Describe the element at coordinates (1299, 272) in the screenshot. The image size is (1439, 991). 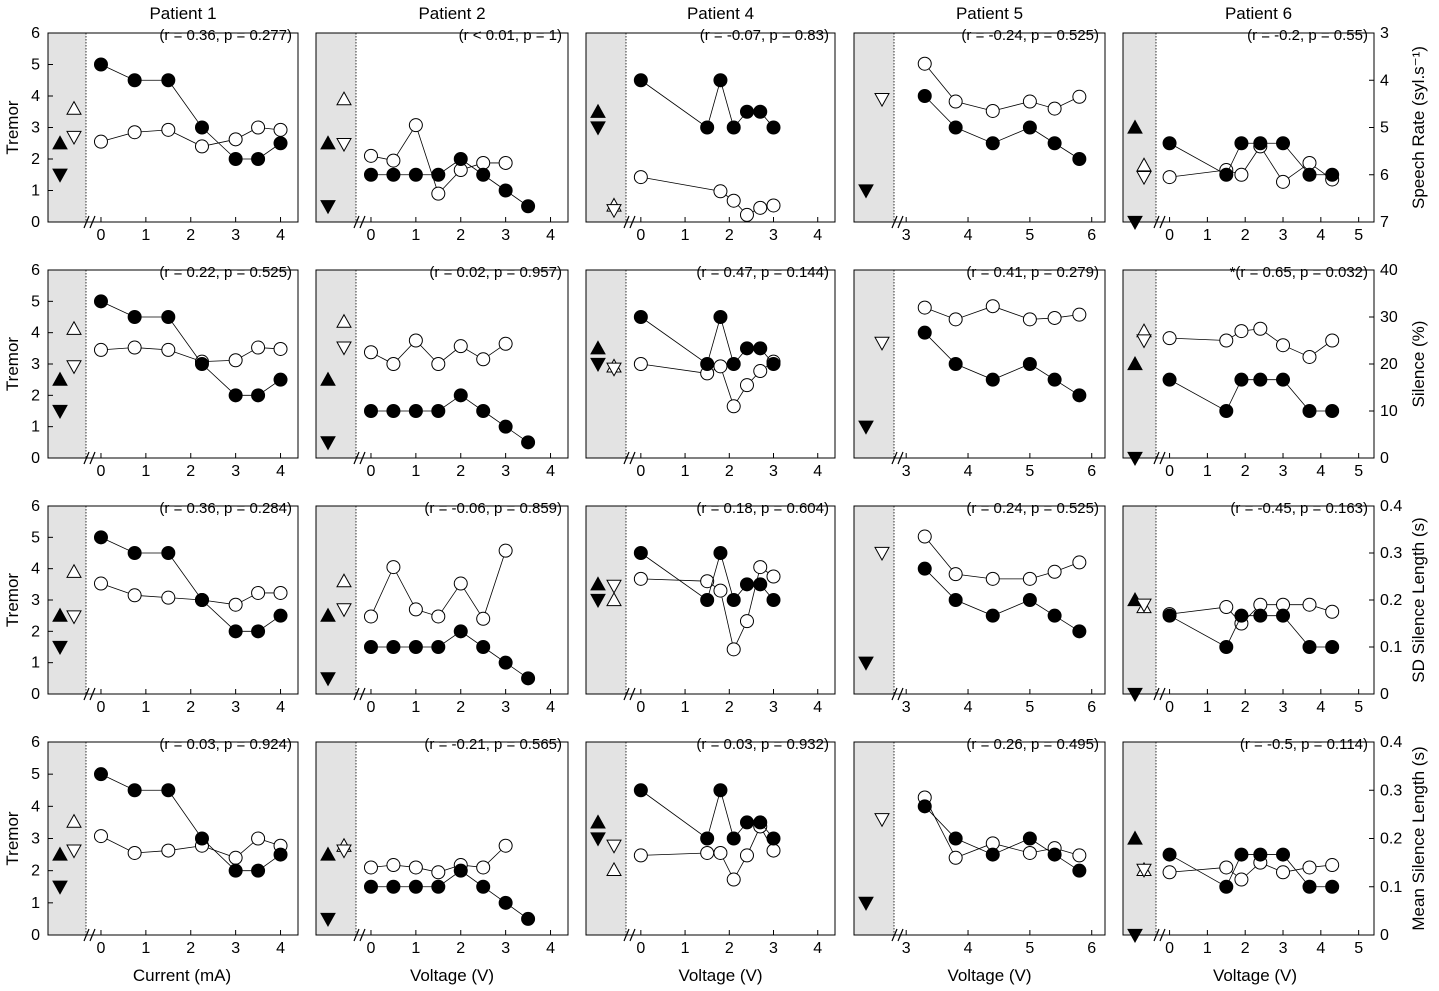
I see `stats-annotation: *(r = 0.65, p = 0.032)` at that location.